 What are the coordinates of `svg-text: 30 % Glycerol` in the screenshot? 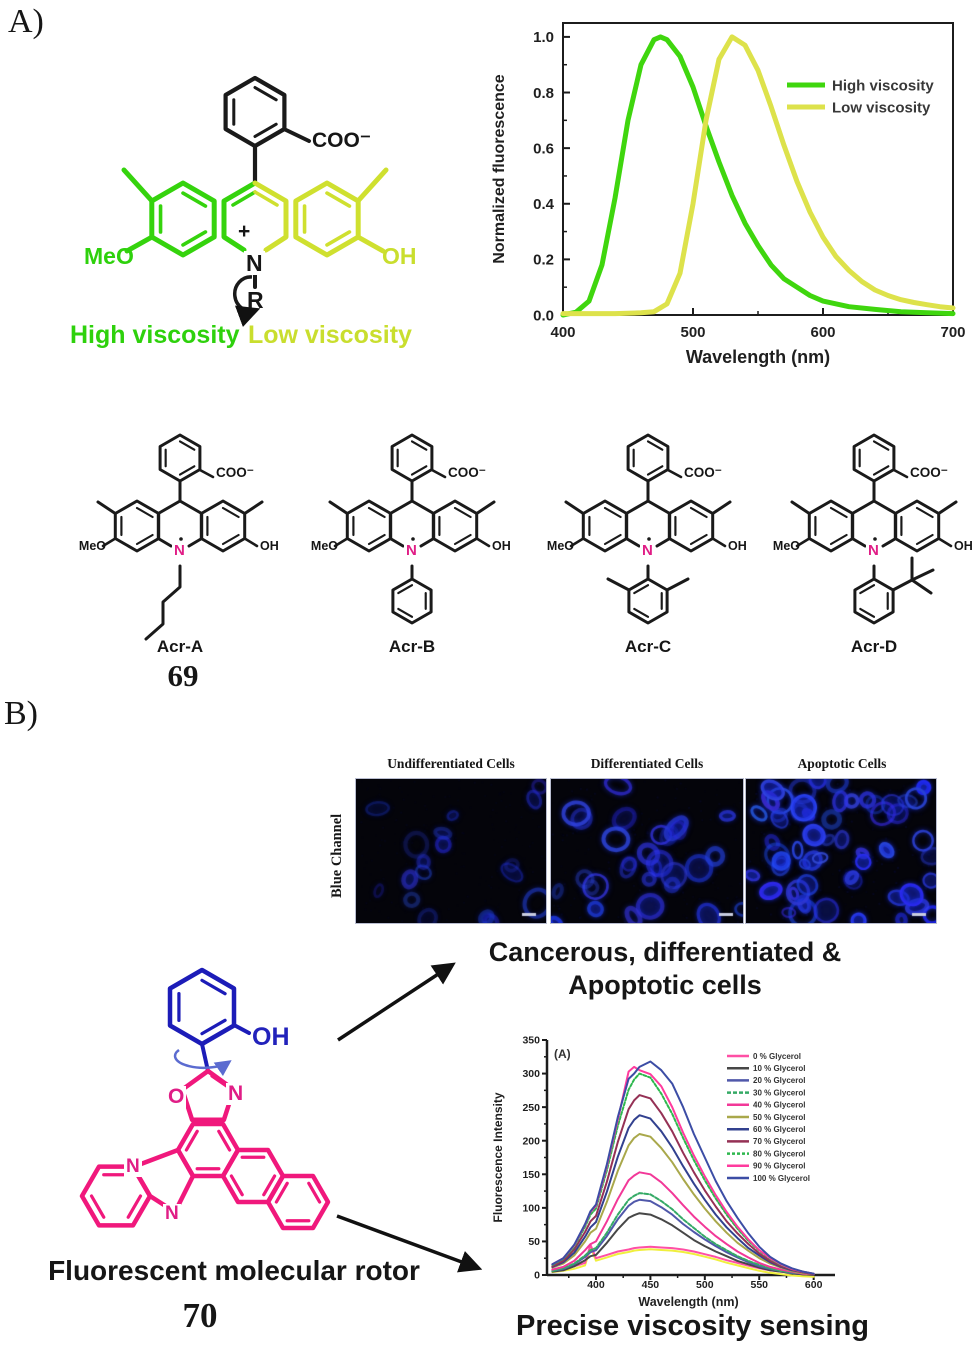 It's located at (779, 1092).